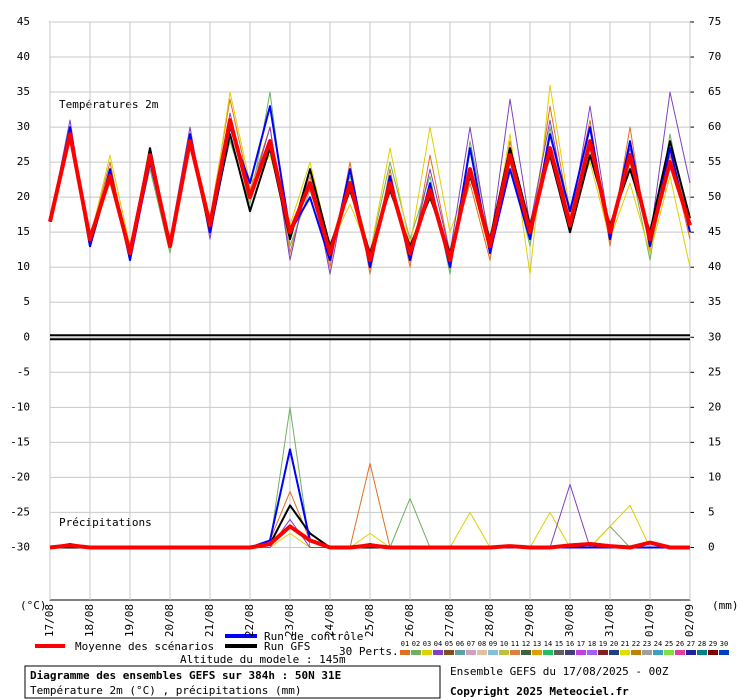 The image size is (740, 700). I want to click on perturbation-key-label: 26, so click(680, 644).